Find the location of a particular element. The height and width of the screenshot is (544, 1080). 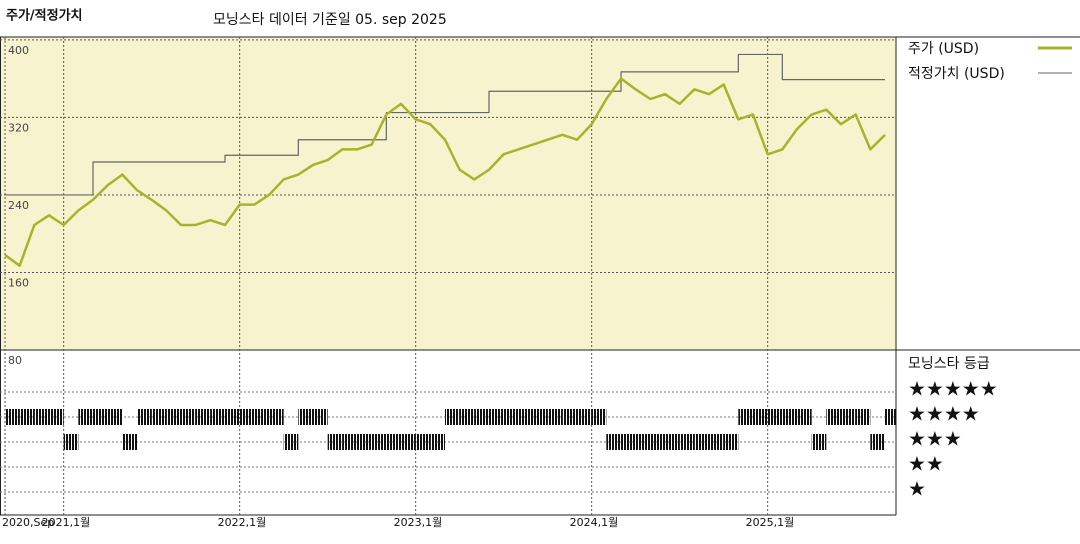

rating-legend: ★★ is located at coordinates (926, 464).